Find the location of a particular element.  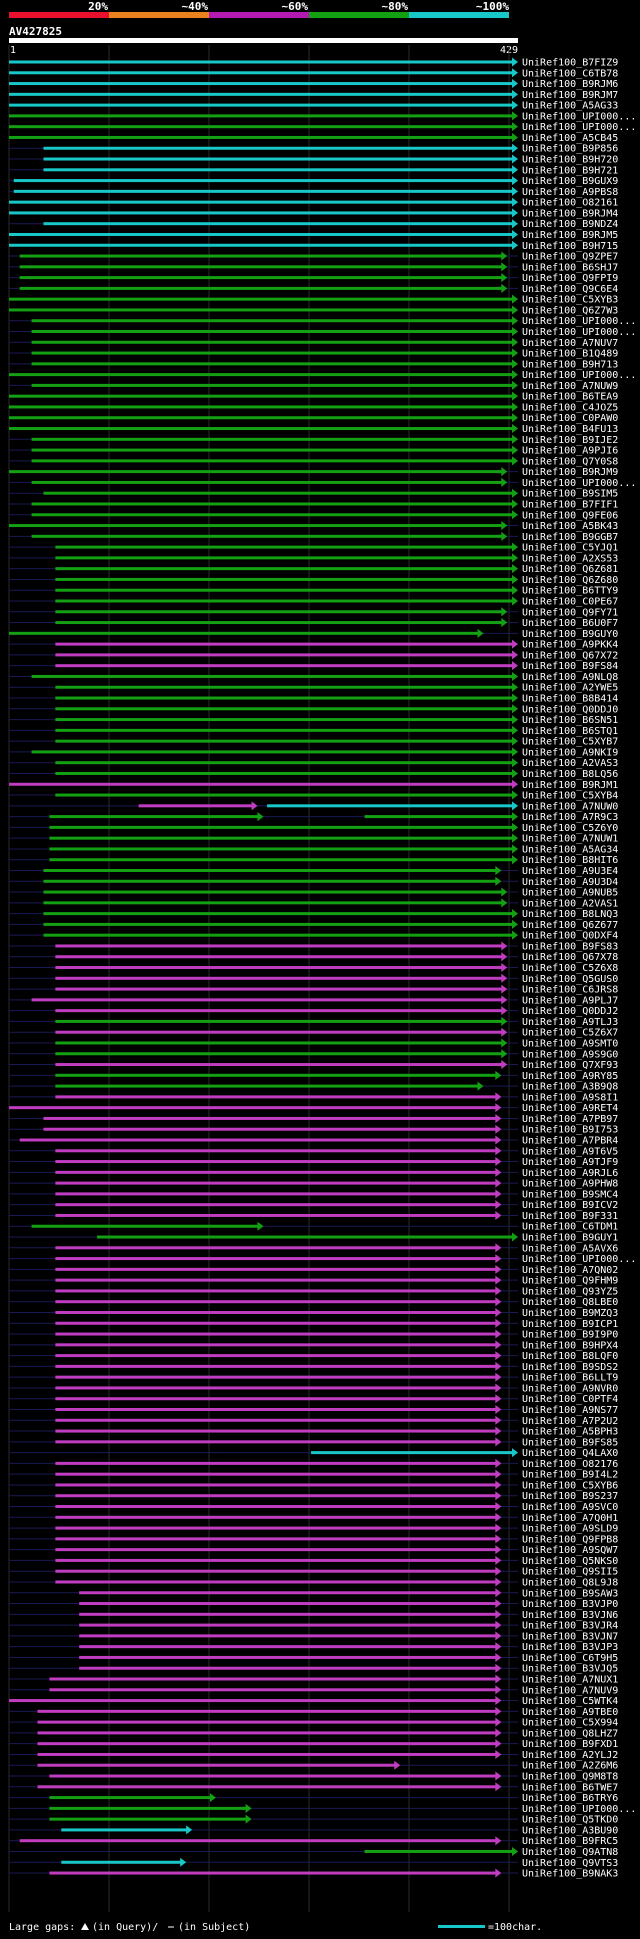

hit-label: UniRef100_A9PKK4 is located at coordinates (570, 645).